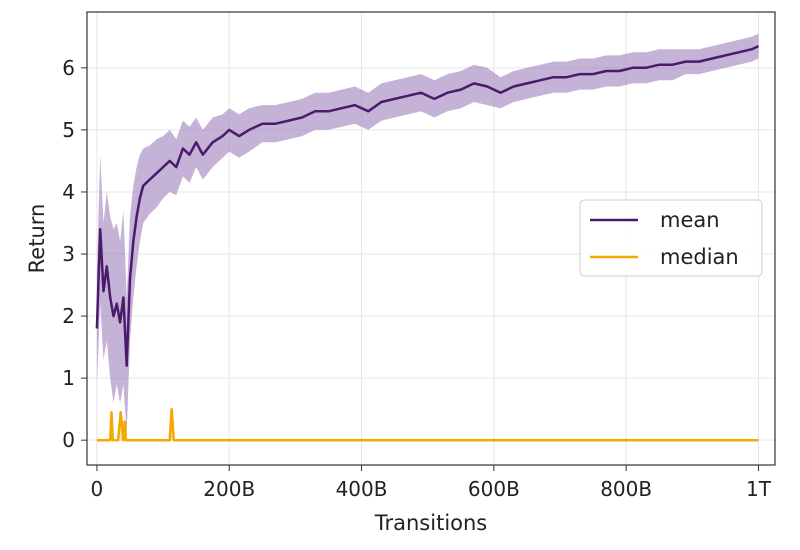  I want to click on y-tick-label: 1, so click(68, 378).